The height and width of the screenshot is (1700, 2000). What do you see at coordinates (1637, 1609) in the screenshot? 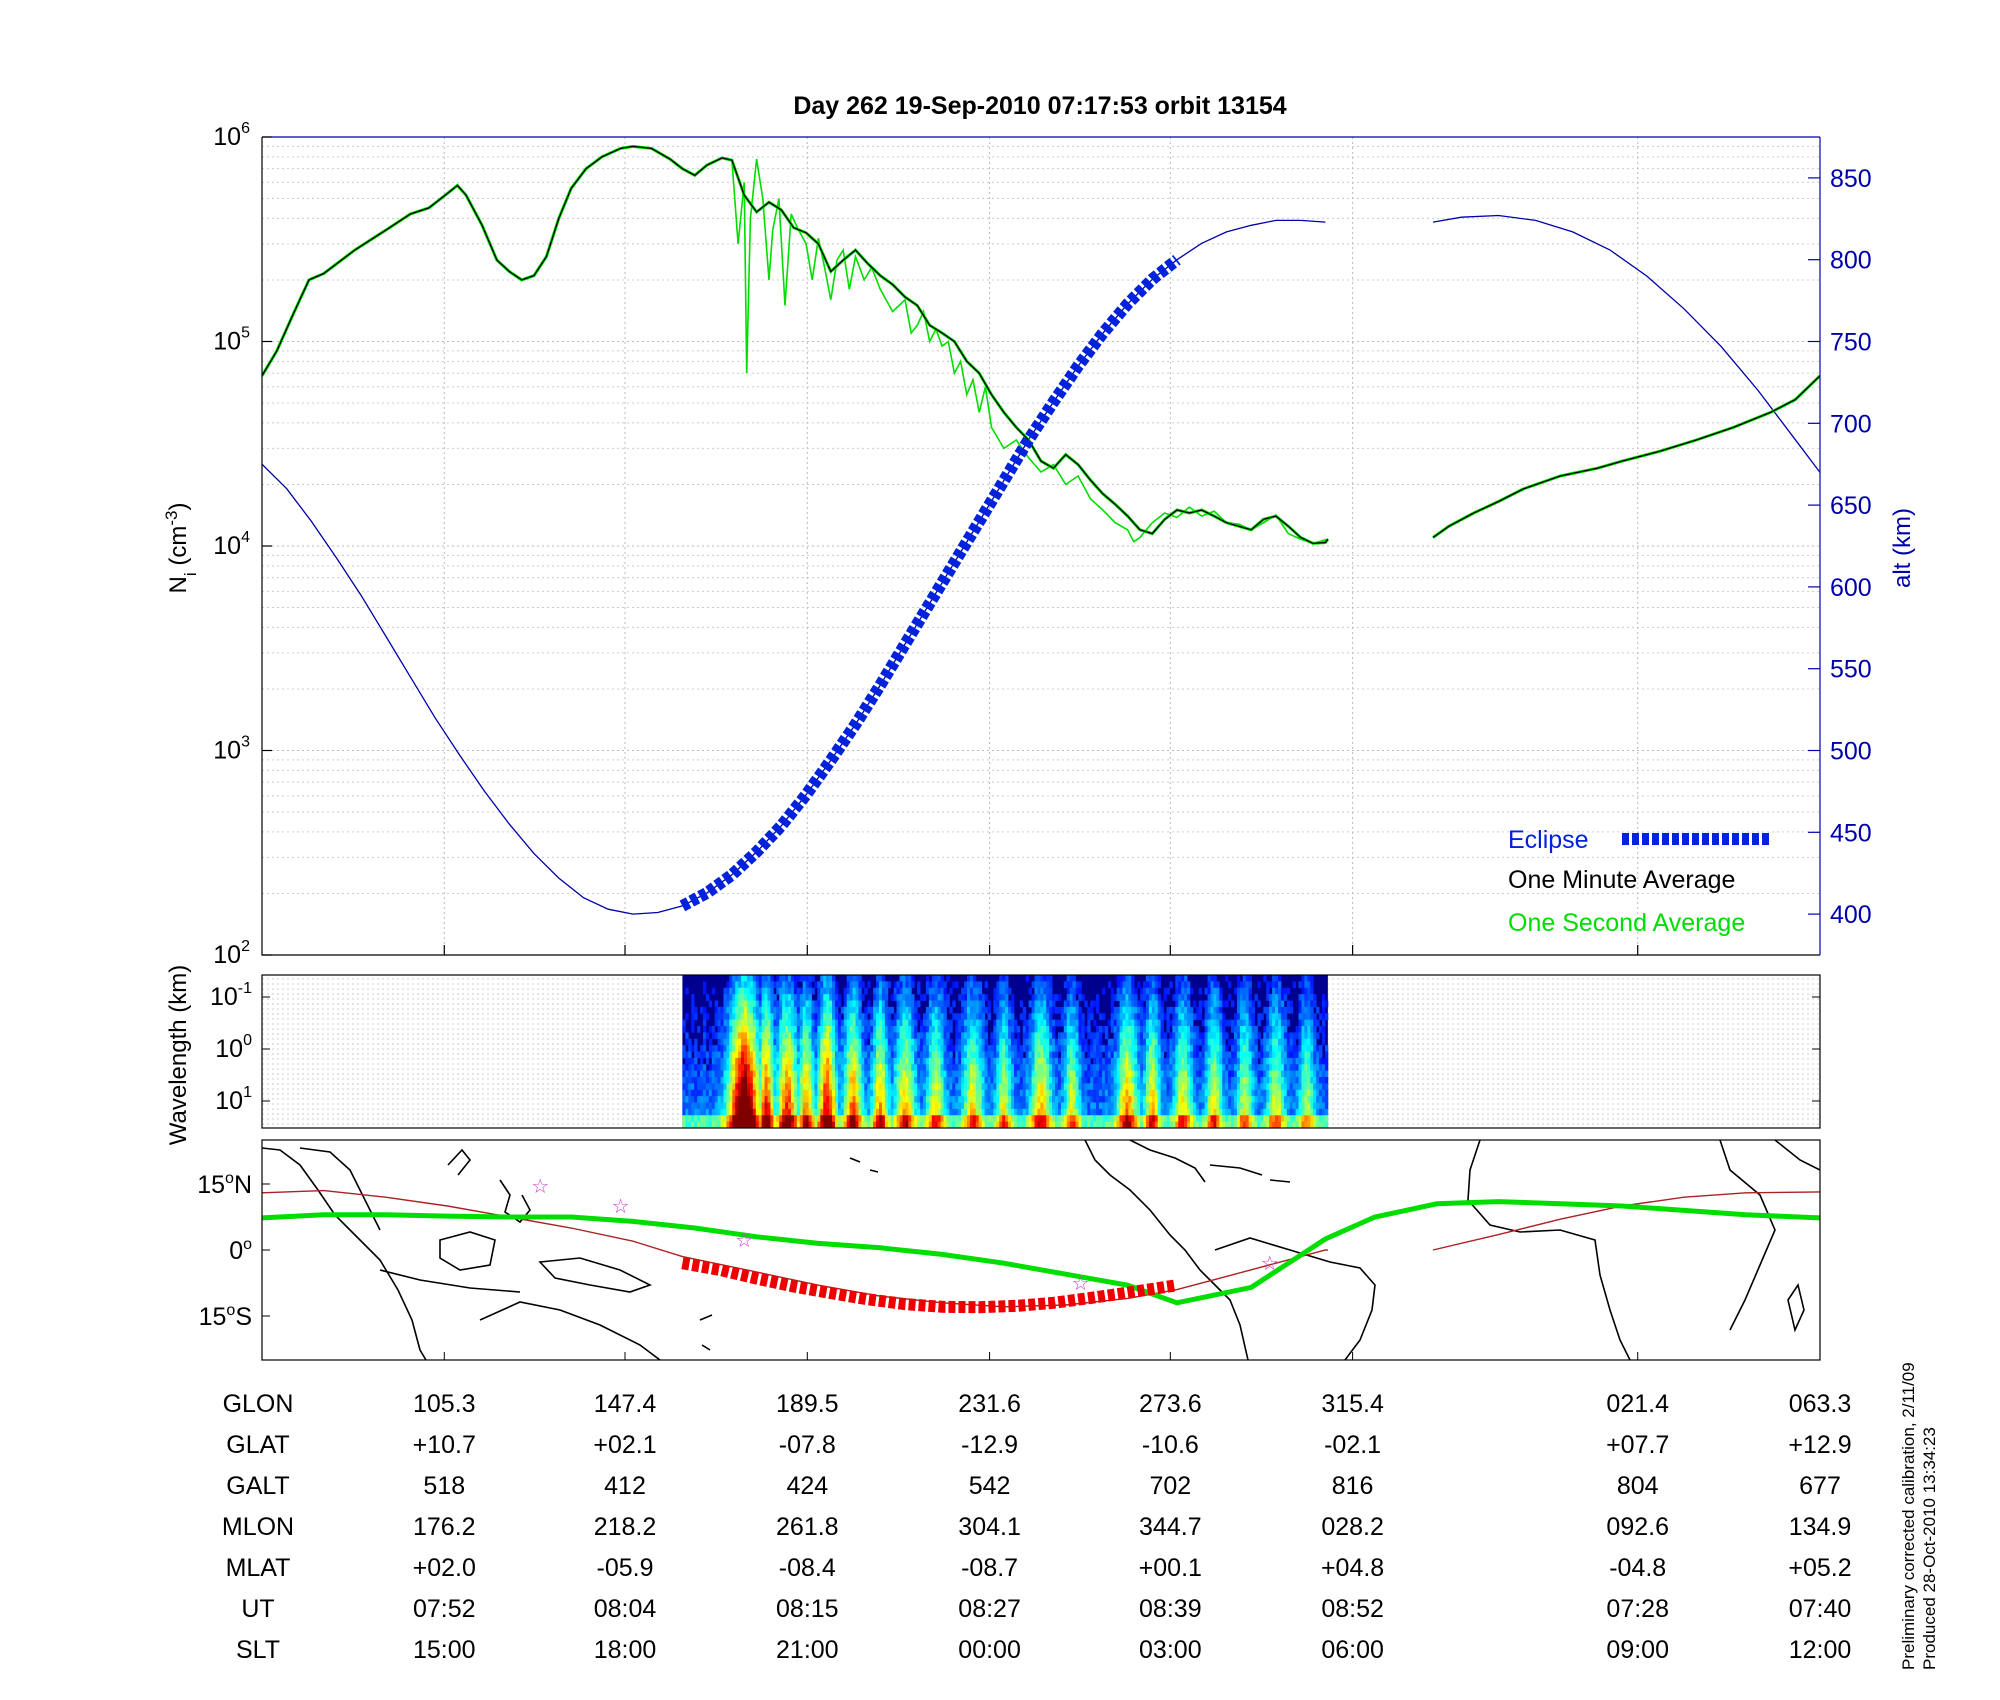
I see `table-cell: 07:28` at bounding box center [1637, 1609].